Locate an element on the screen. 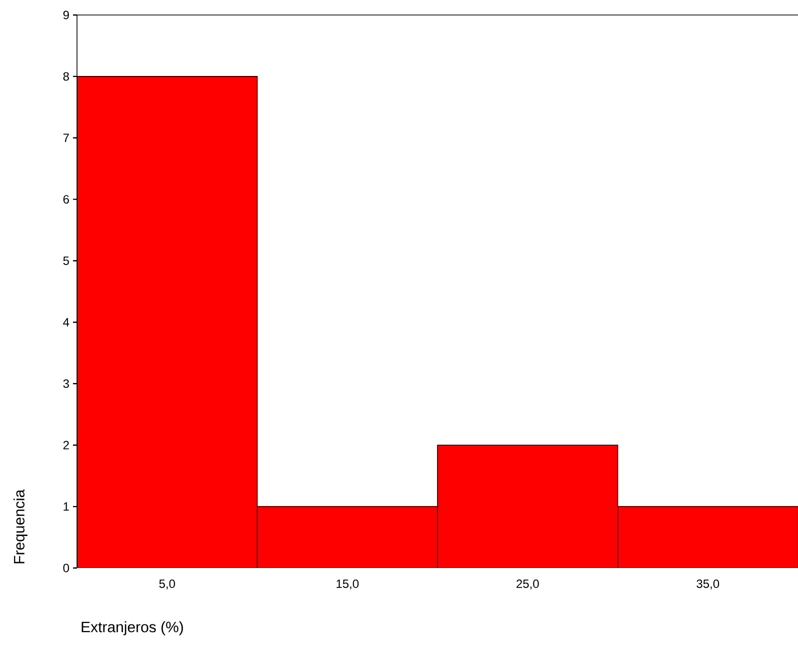  y-tick-label: 5 is located at coordinates (66, 260).